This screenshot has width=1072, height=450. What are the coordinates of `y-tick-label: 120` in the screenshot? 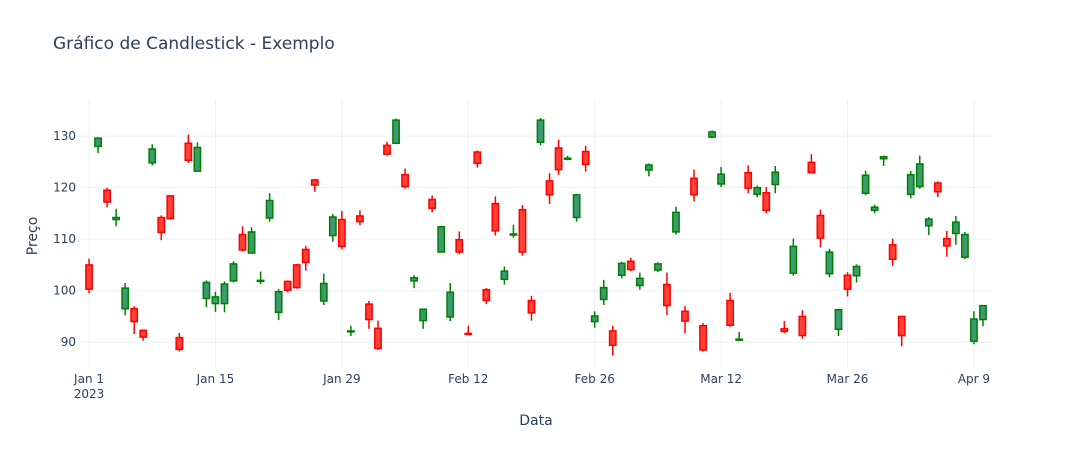 It's located at (64, 188).